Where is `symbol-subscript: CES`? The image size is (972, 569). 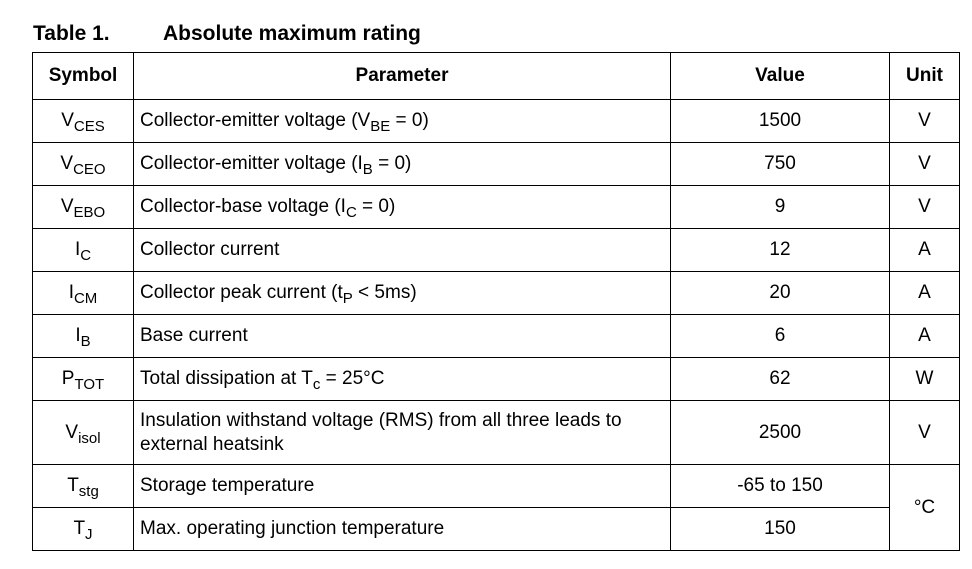
symbol-subscript: CES is located at coordinates (89, 126).